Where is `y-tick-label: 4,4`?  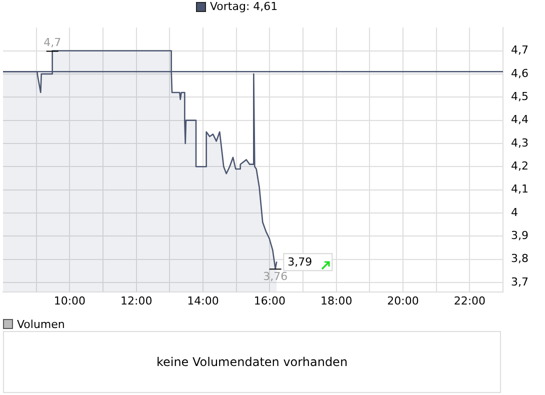 y-tick-label: 4,4 is located at coordinates (519, 119).